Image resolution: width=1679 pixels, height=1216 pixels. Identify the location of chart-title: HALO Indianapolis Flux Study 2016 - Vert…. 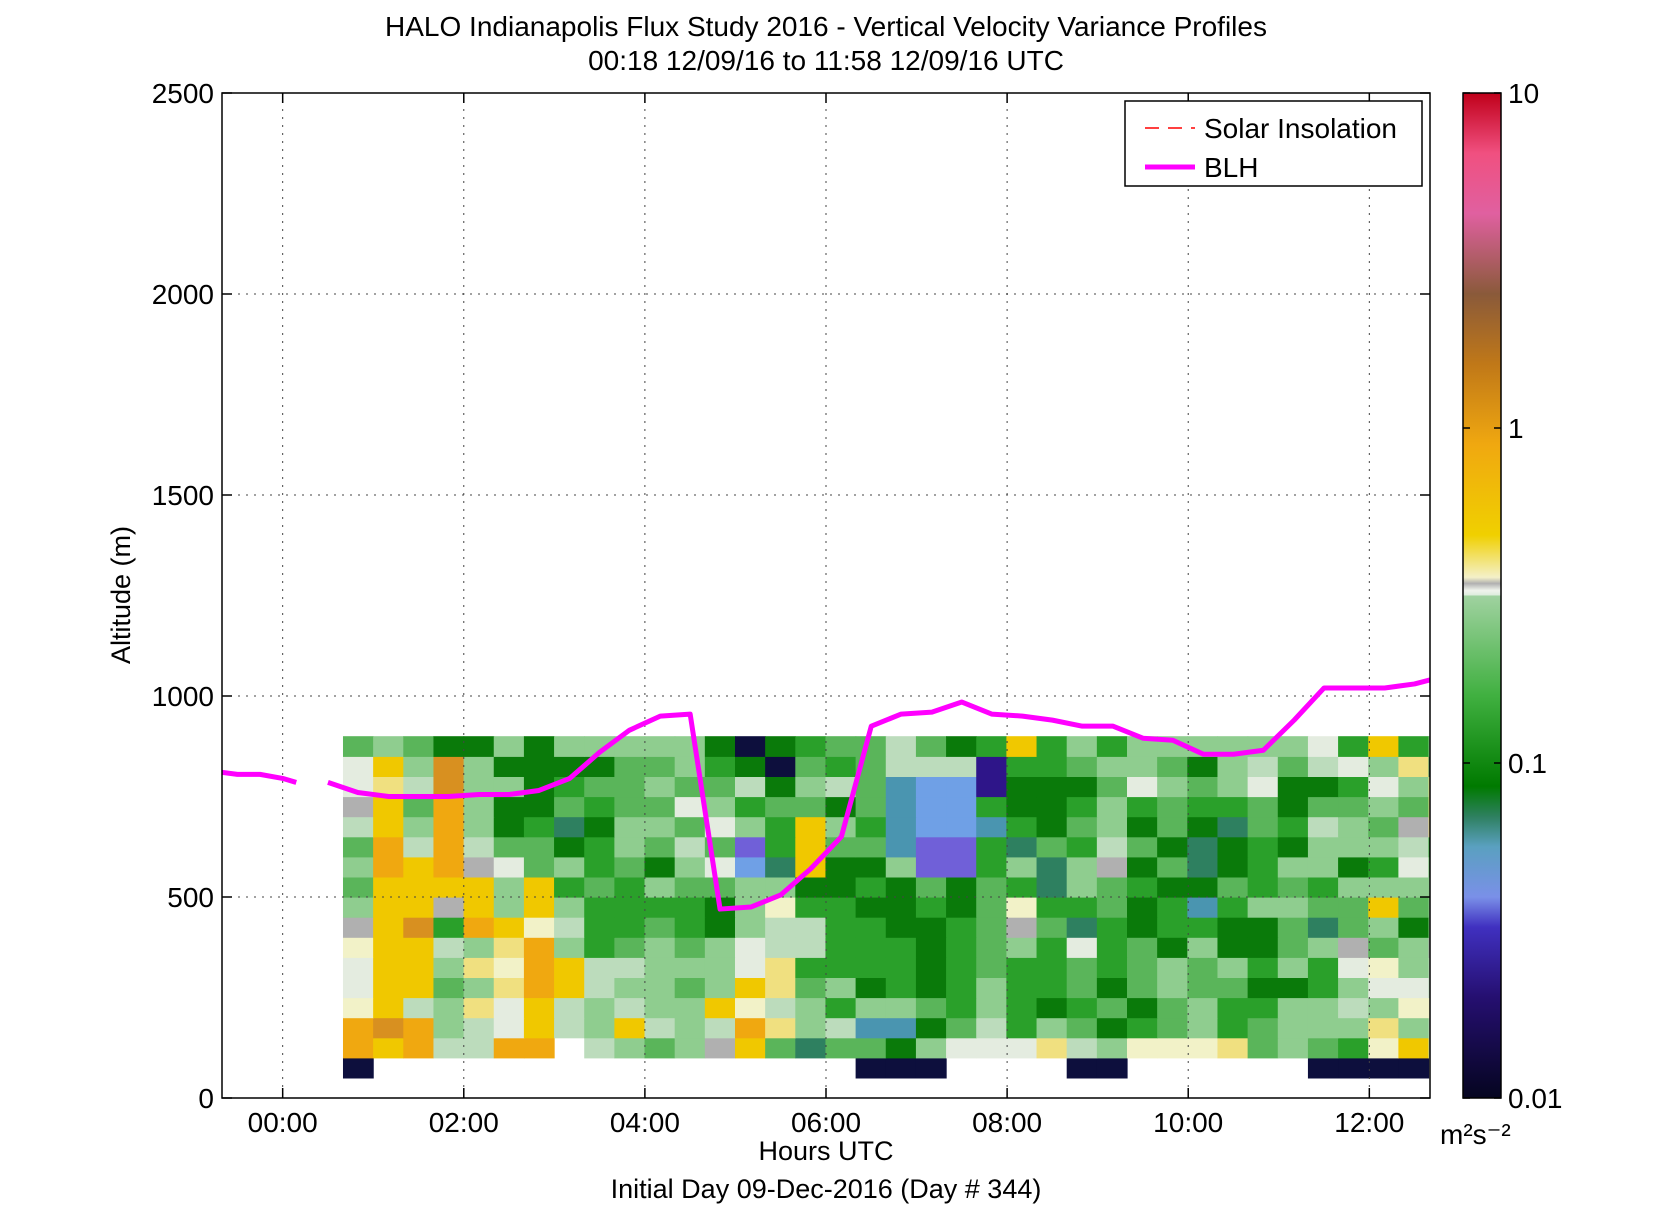
(826, 26).